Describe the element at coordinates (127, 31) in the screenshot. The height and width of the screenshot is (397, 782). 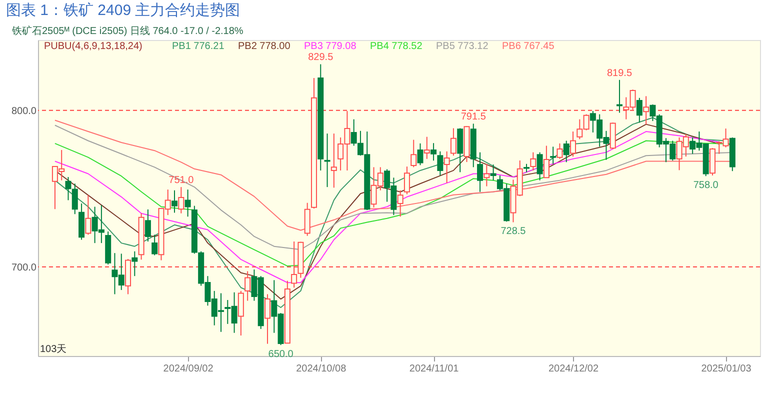
I see `chart-subtitle: 铁矿石2505ᴹ (DCE i2505) 日线 764.0 -17.0 / -2.18%` at that location.